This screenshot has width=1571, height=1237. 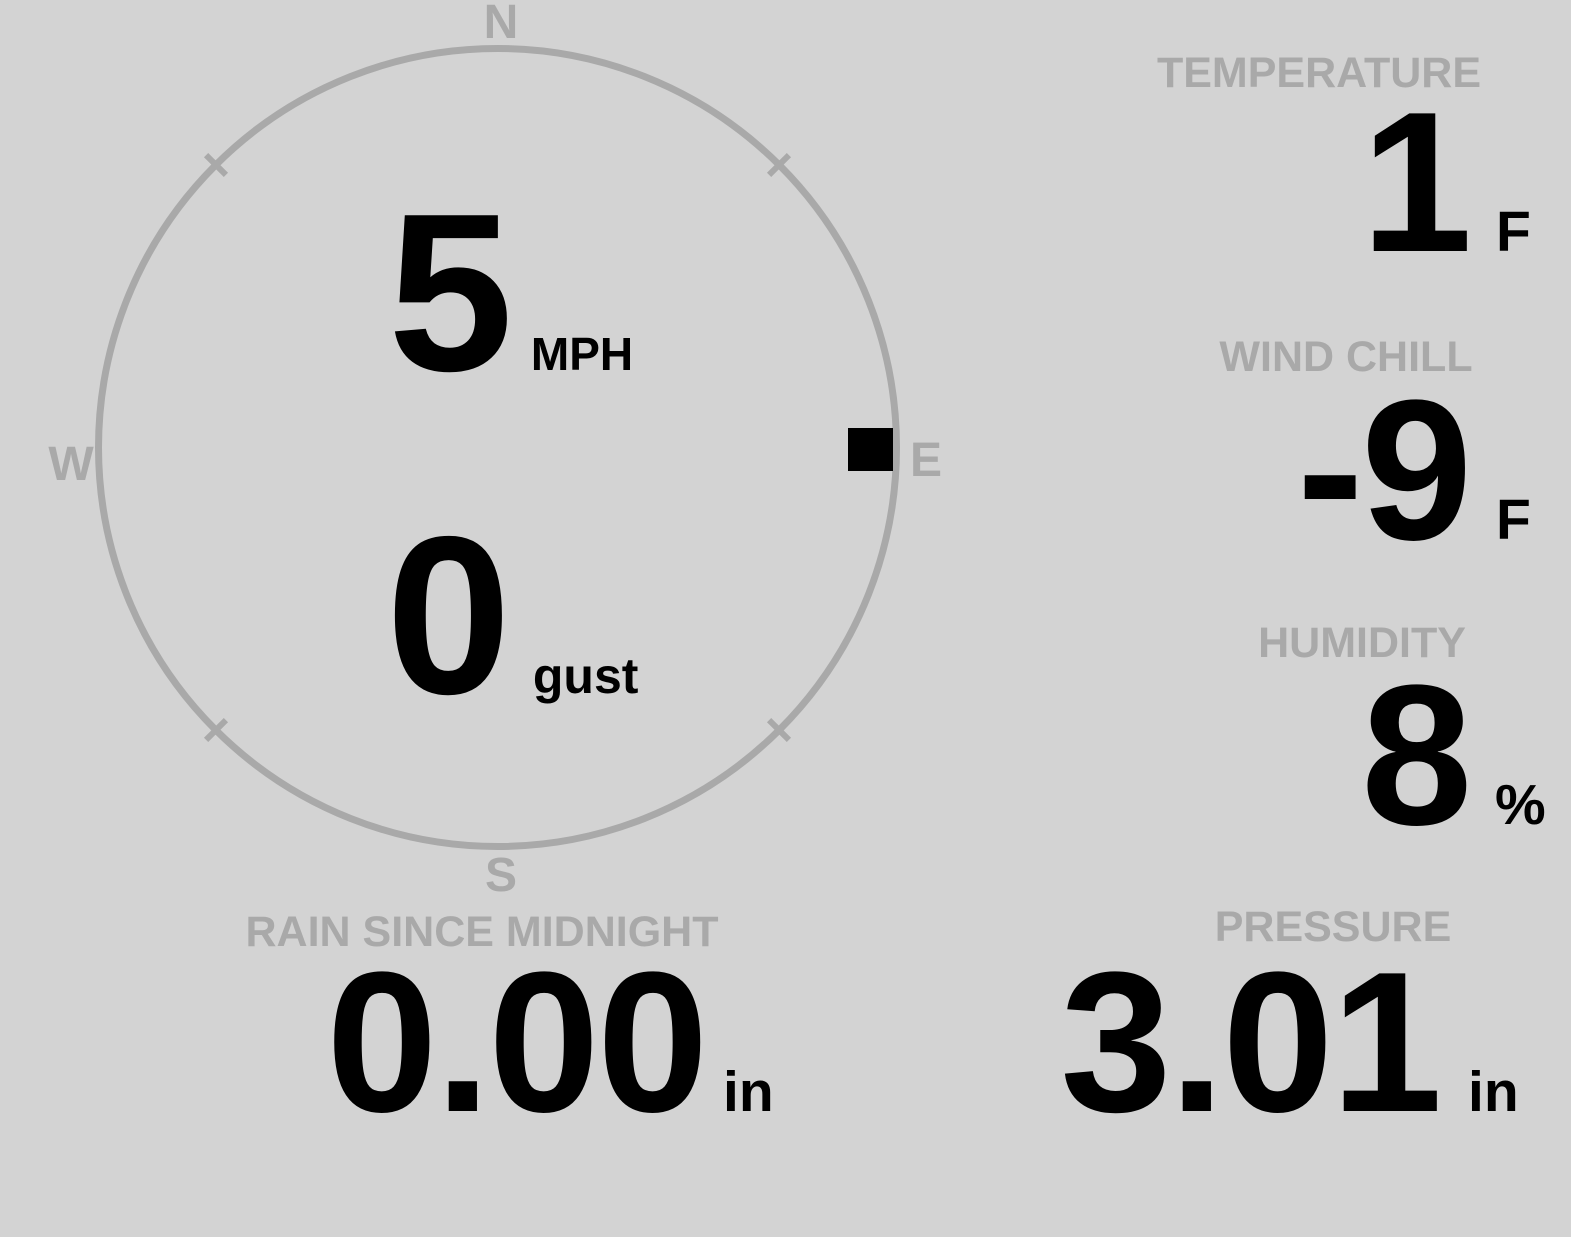 What do you see at coordinates (71, 464) in the screenshot?
I see `compass-label-west: W` at bounding box center [71, 464].